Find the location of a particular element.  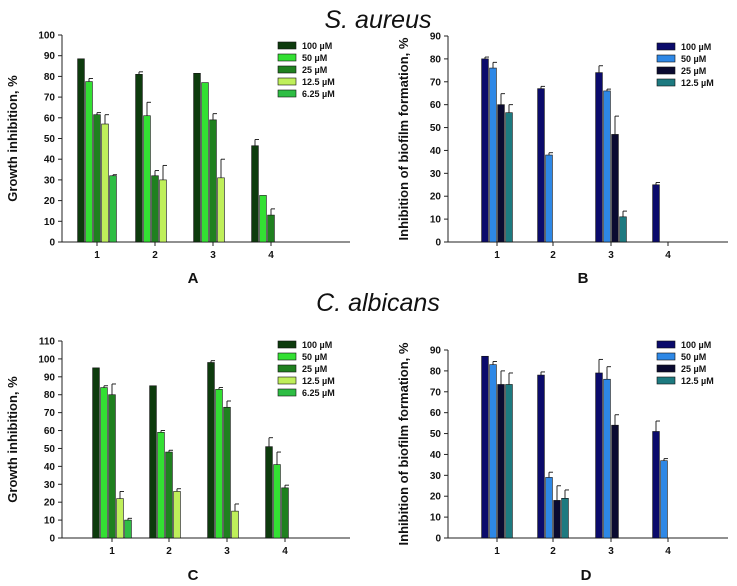

y-axis-title: Inhibition of biofilm formation, % is located at coordinates (403, 443).